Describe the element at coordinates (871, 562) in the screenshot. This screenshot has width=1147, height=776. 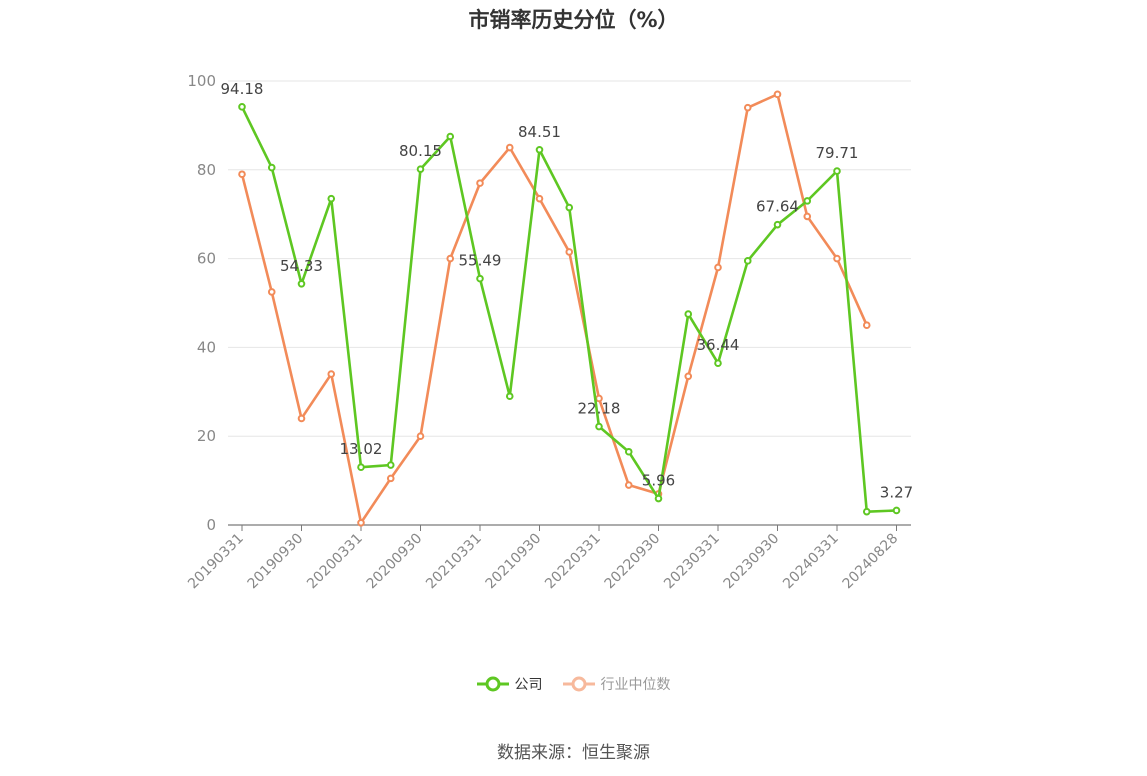
I see `x-tick-label: 20240828` at that location.